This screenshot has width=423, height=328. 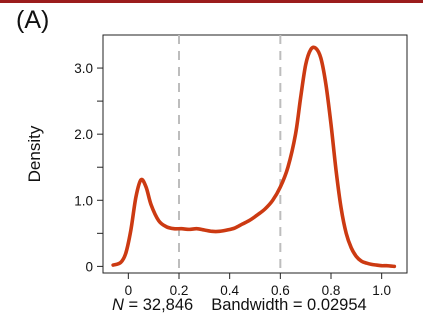 I want to click on y-tick-label: 1.0, so click(x=83, y=200).